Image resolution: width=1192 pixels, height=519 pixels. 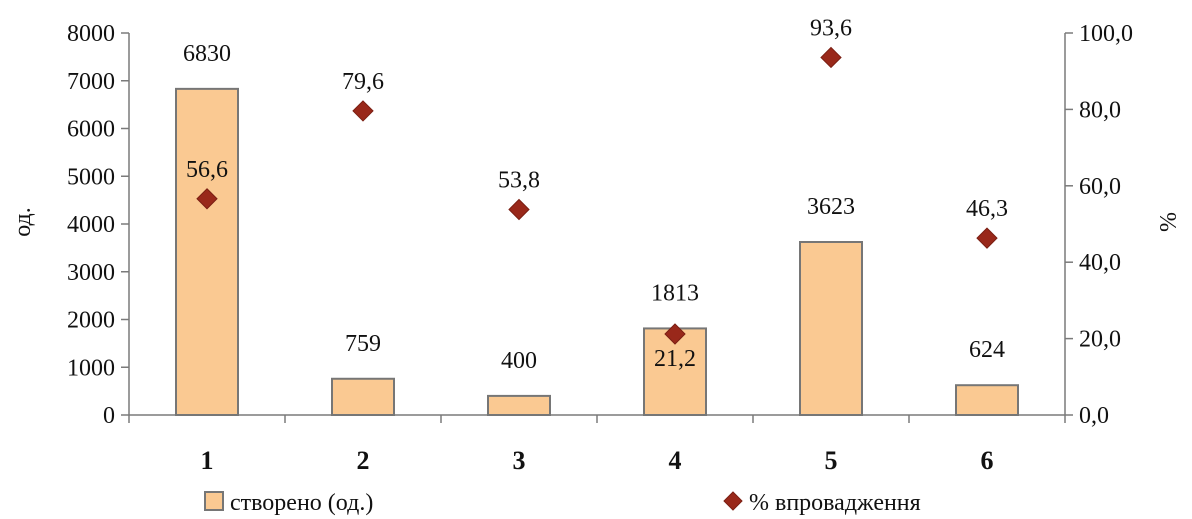 What do you see at coordinates (1100, 340) in the screenshot?
I see `right-tick-label: 20,0` at bounding box center [1100, 340].